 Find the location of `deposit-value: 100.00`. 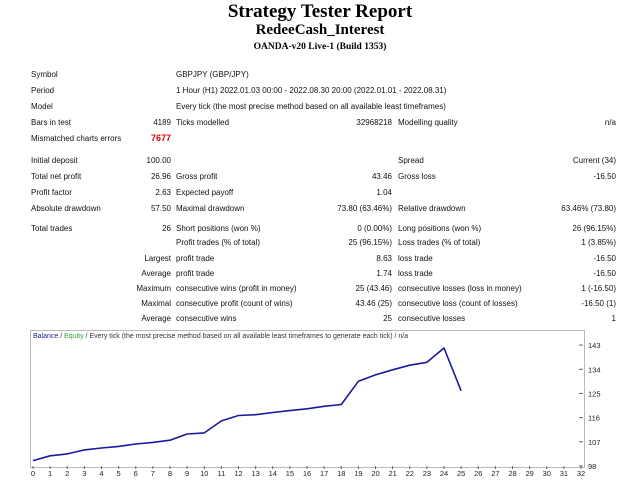

deposit-value: 100.00 is located at coordinates (158, 160).